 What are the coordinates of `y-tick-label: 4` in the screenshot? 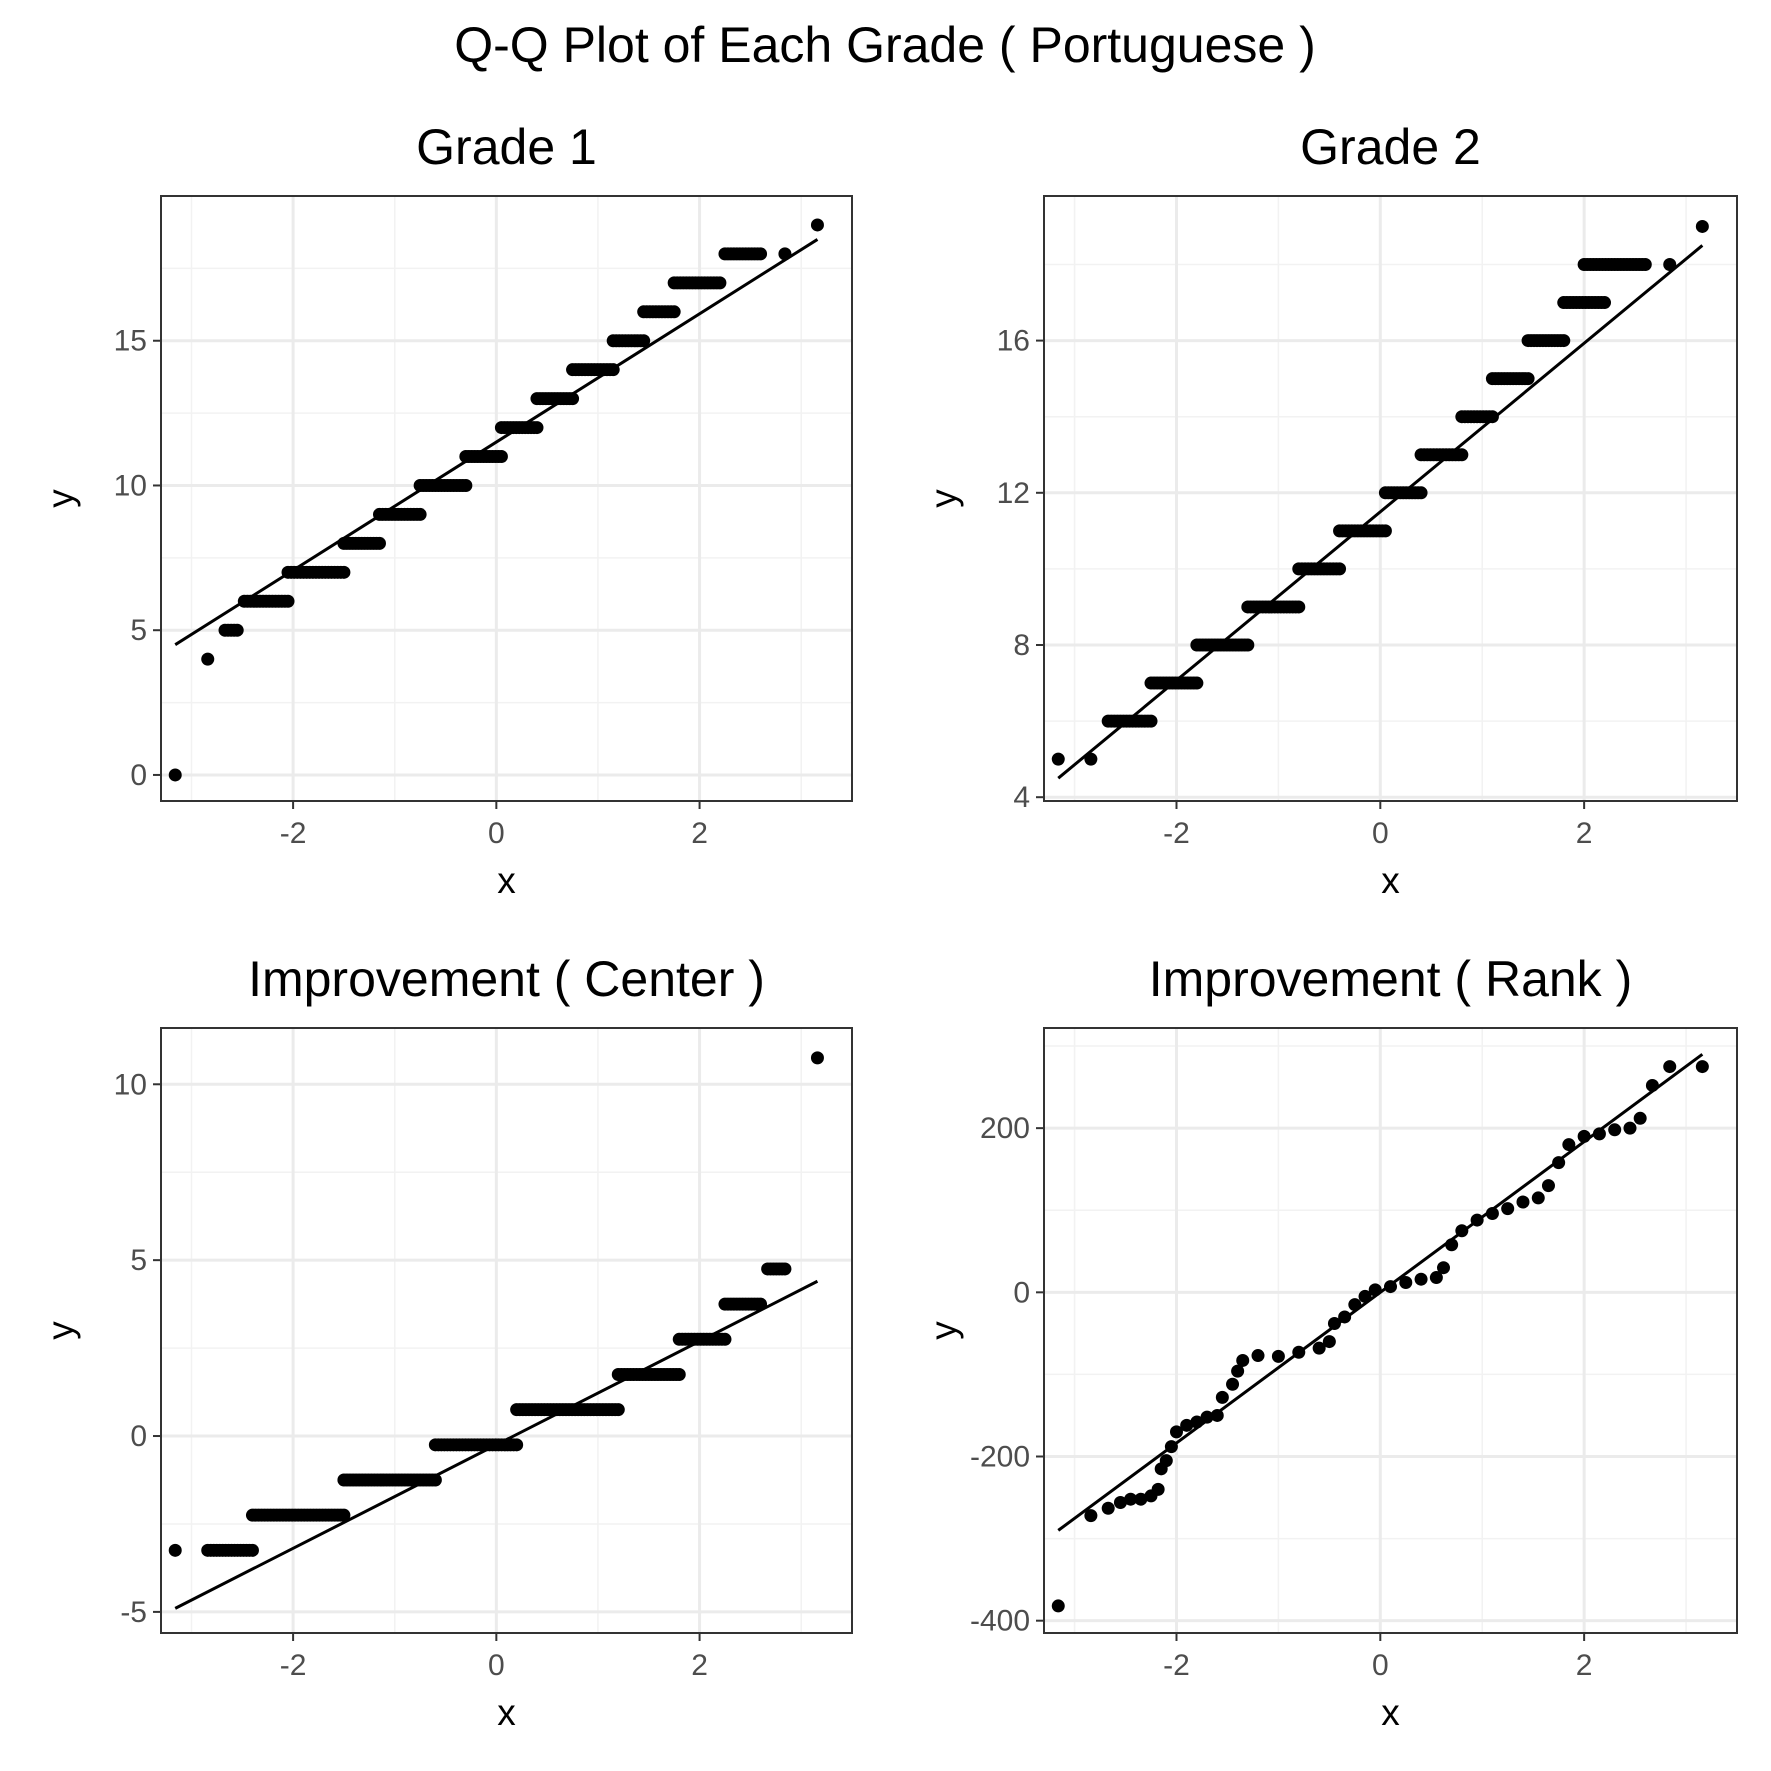 It's located at (1021, 797).